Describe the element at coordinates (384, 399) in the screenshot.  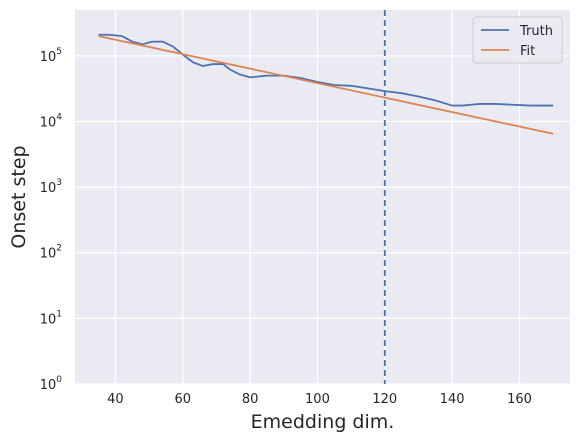
I see `x-tick-label: 120` at that location.